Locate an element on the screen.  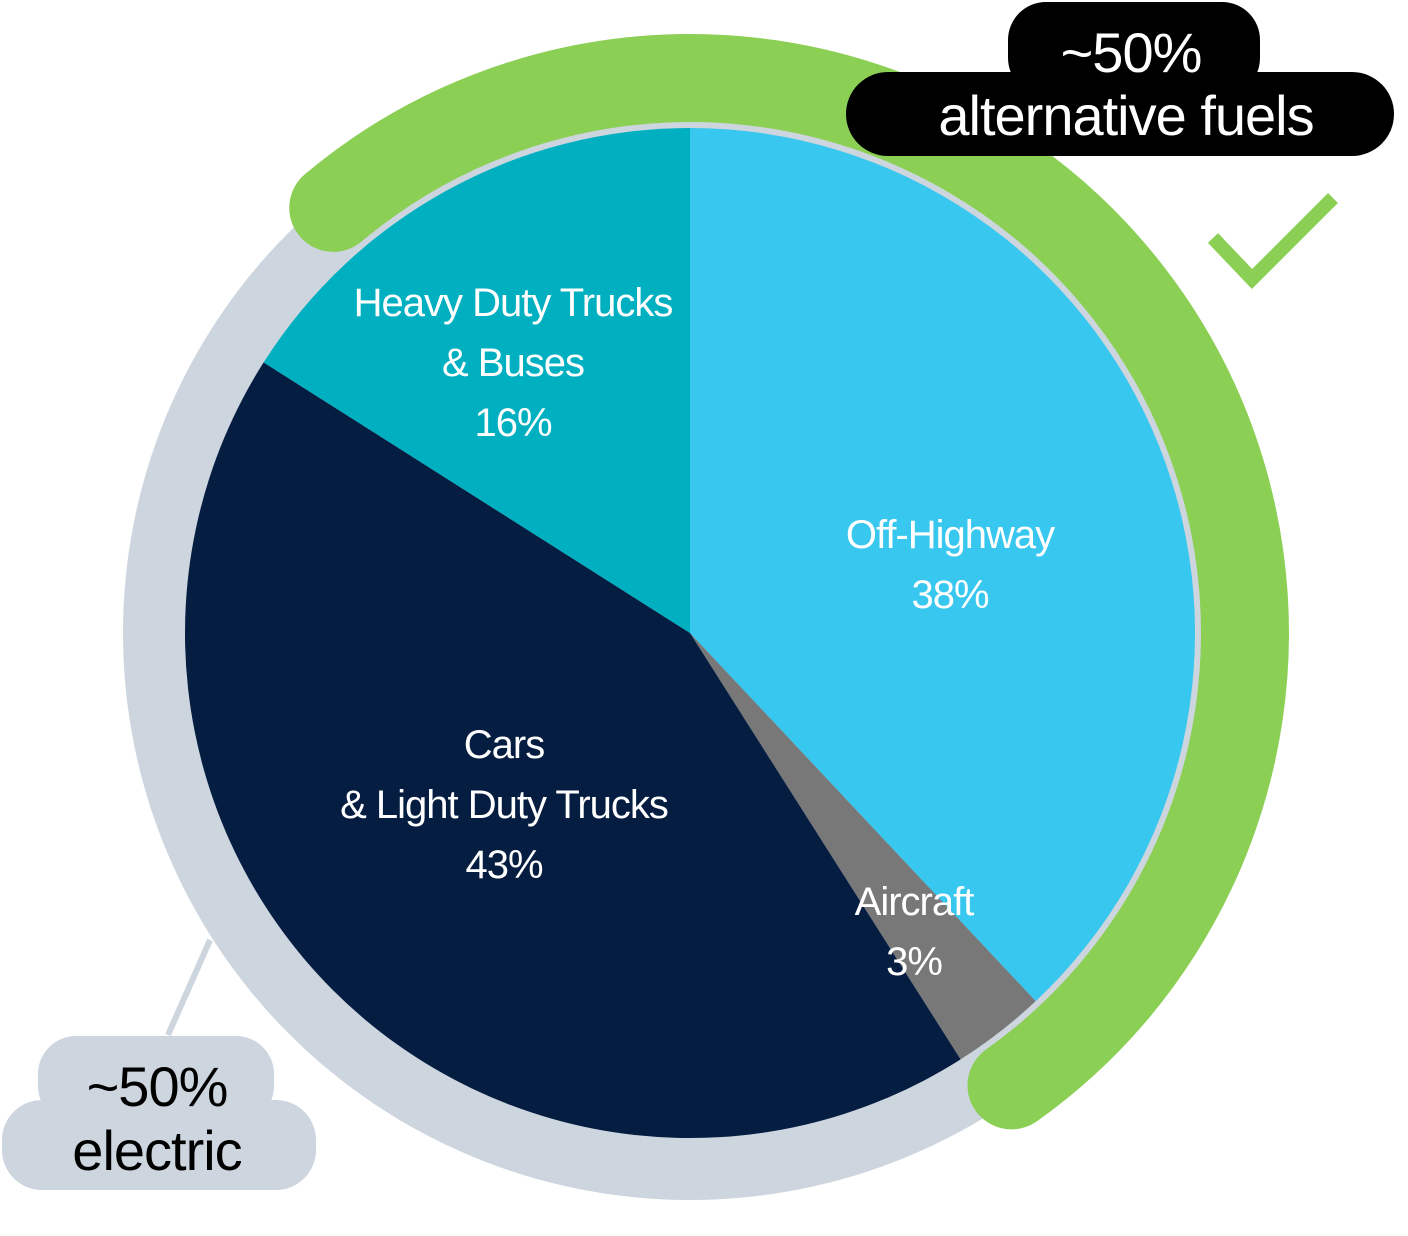
slice-category-label: Cars is located at coordinates (504, 745).